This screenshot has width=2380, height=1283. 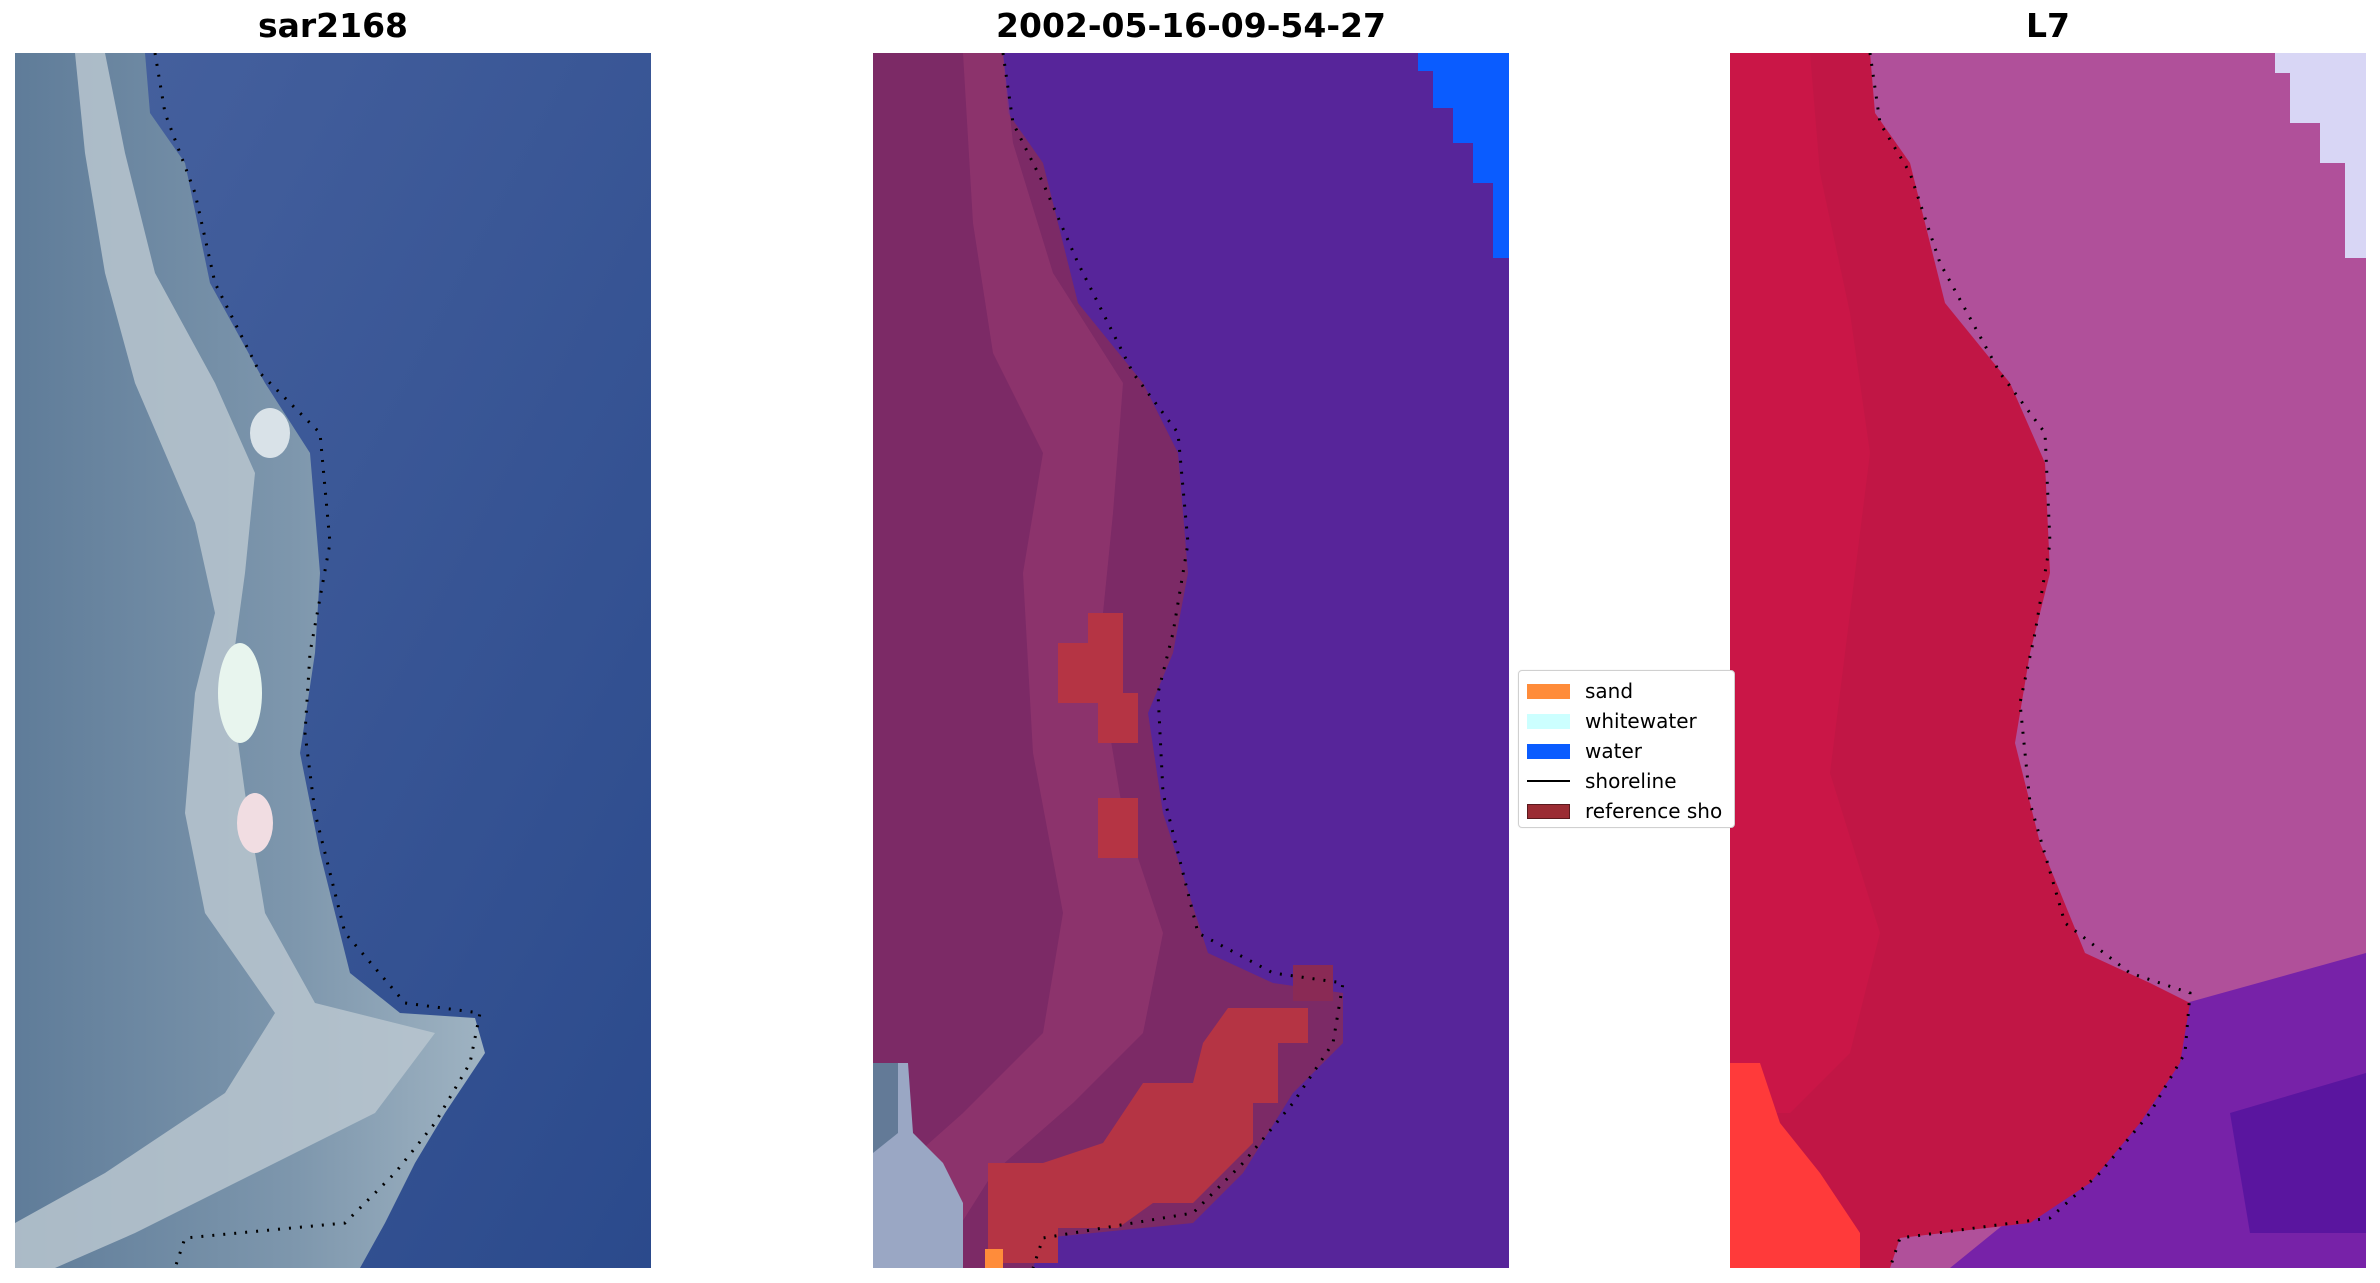 I want to click on l7-red-corner, so click(x=1795, y=1165).